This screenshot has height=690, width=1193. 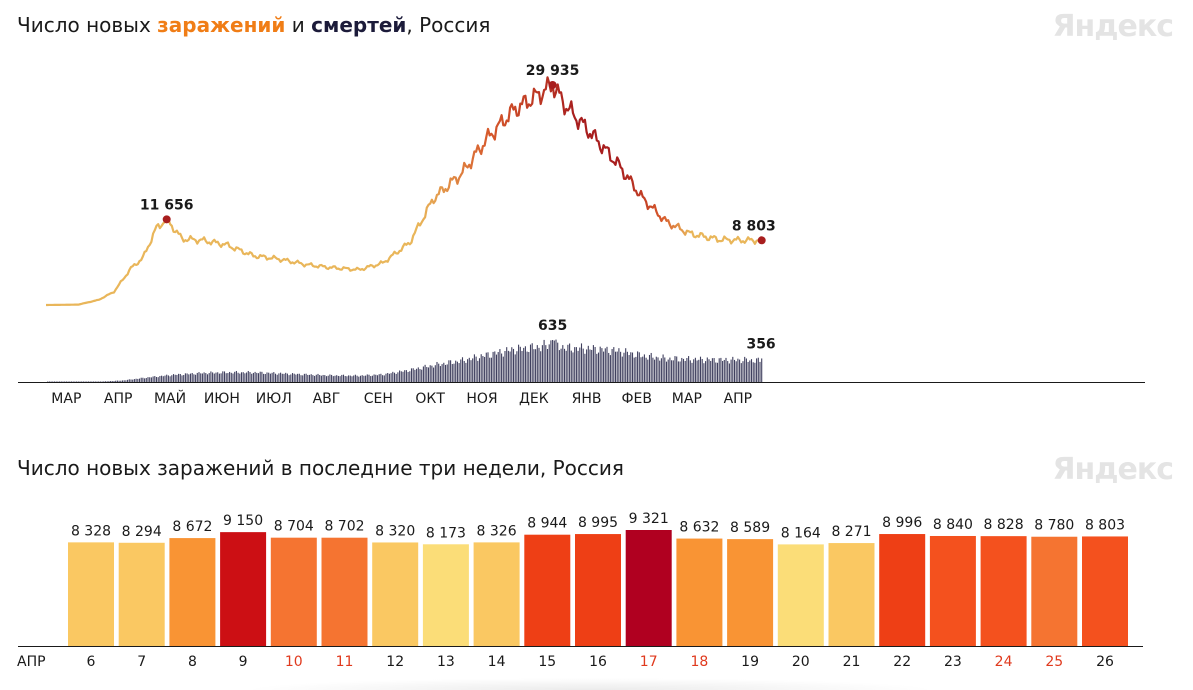 I want to click on month-tick: ИЮН, so click(x=222, y=399).